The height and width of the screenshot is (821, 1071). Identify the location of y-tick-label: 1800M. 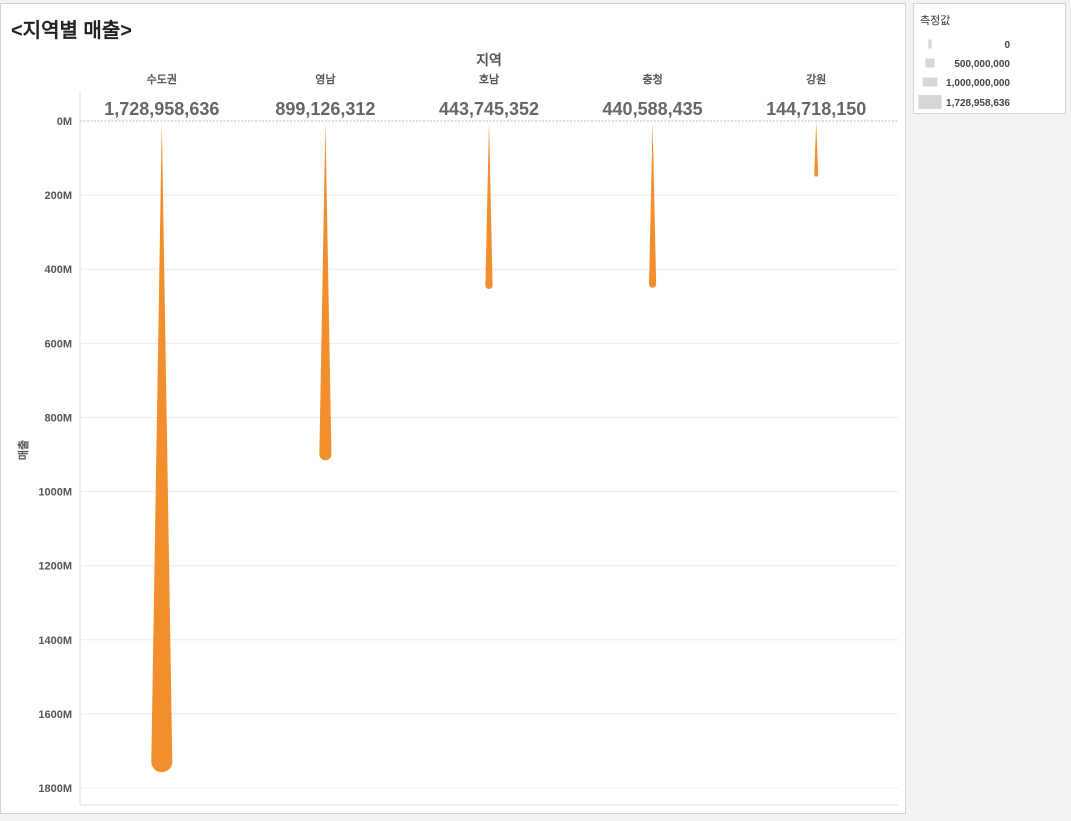
(55, 789).